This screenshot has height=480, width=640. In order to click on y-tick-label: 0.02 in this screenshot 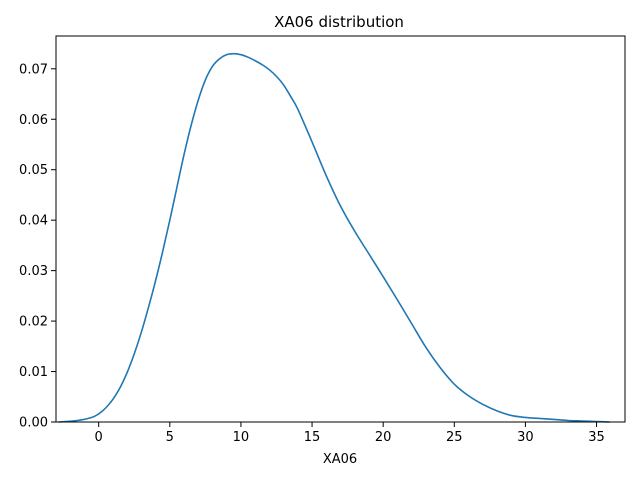, I will do `click(33, 322)`.